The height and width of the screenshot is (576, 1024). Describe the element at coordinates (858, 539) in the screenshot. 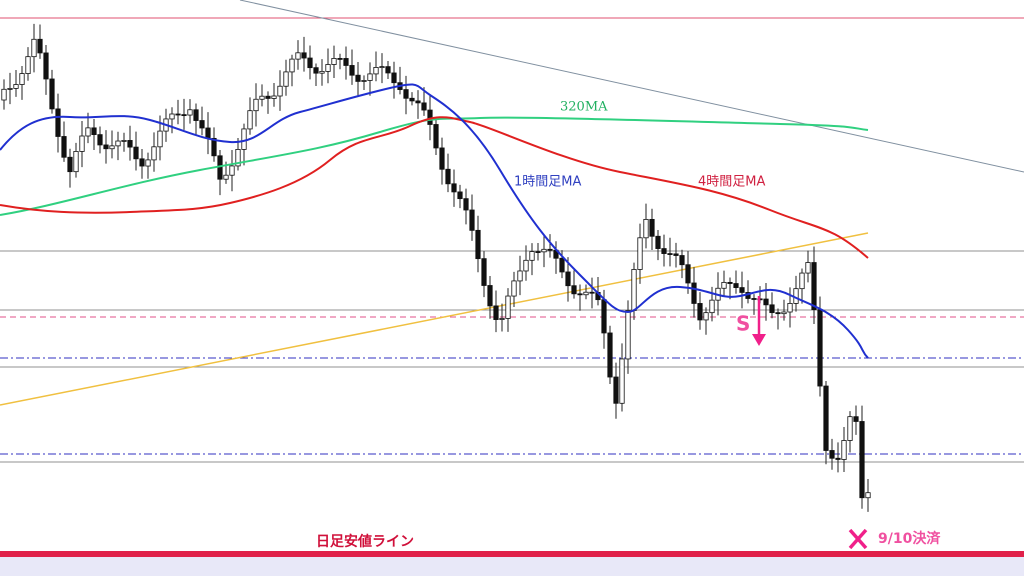

I see `exit-mark` at that location.